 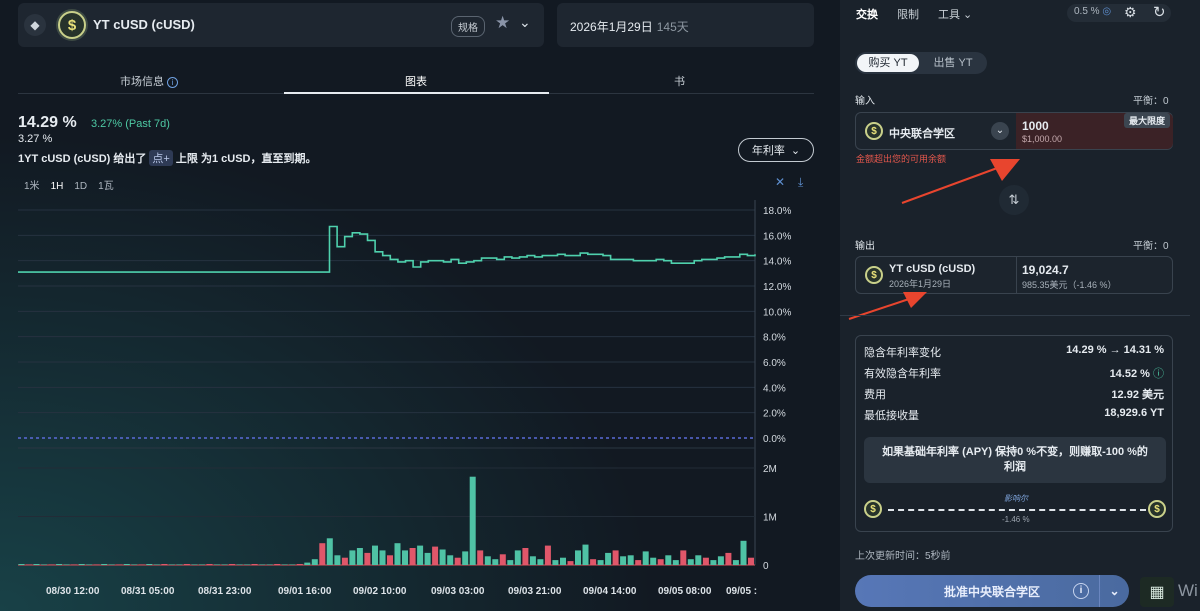 What do you see at coordinates (922, 134) in the screenshot?
I see `input-token-name: 中央联合学区` at bounding box center [922, 134].